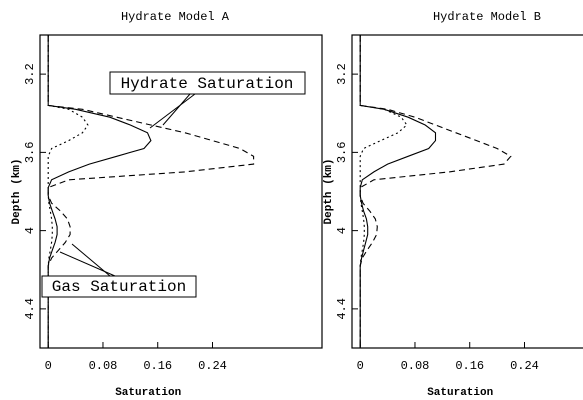 The width and height of the screenshot is (583, 400). I want to click on annotation: Hydrate Saturation, so click(207, 84).